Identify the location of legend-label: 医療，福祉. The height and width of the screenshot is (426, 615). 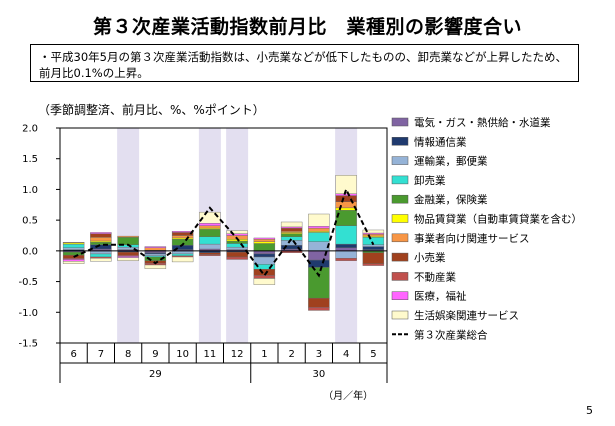
(440, 296).